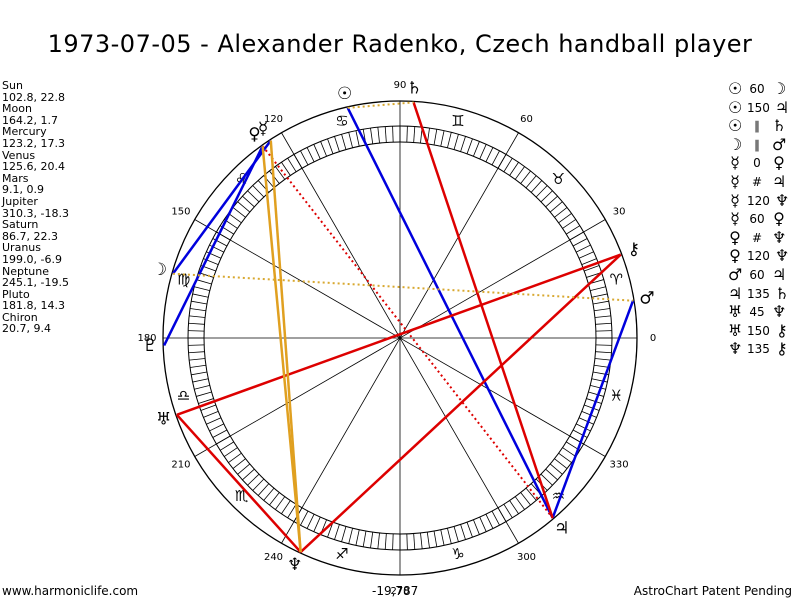 The width and height of the screenshot is (800, 600). Describe the element at coordinates (146, 338) in the screenshot. I see `degree-label: 180` at that location.